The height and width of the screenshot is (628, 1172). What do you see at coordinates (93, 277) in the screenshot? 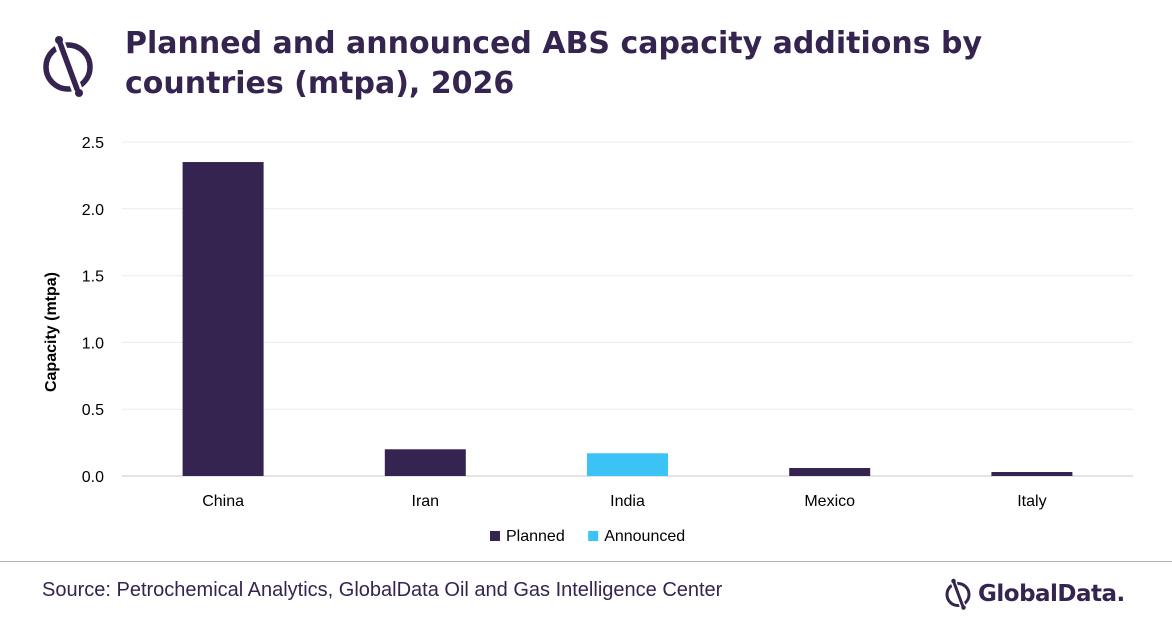
I see `y-tick-label: 1.5` at bounding box center [93, 277].